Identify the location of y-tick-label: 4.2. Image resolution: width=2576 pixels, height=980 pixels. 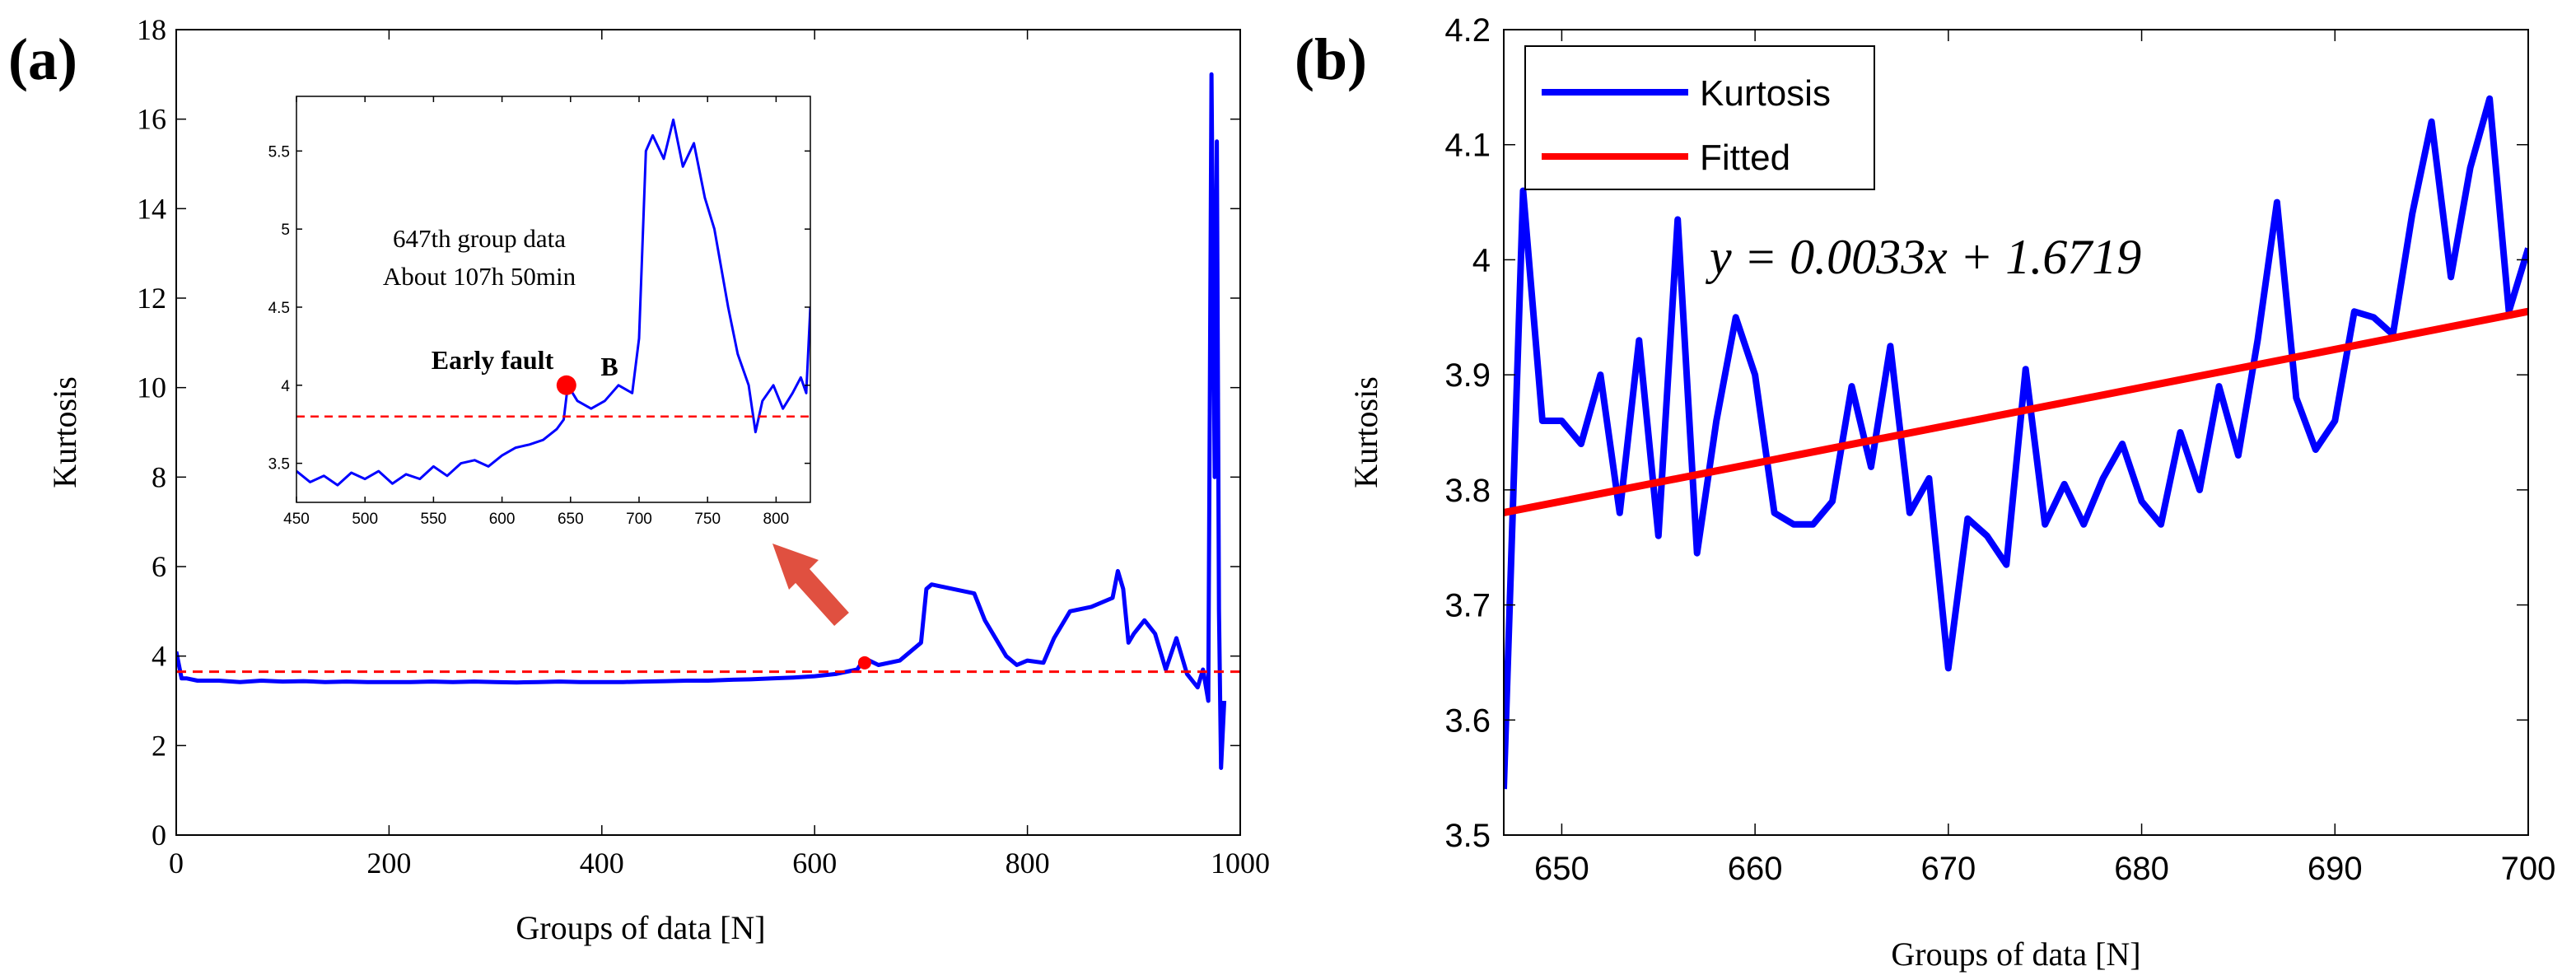
(1467, 30).